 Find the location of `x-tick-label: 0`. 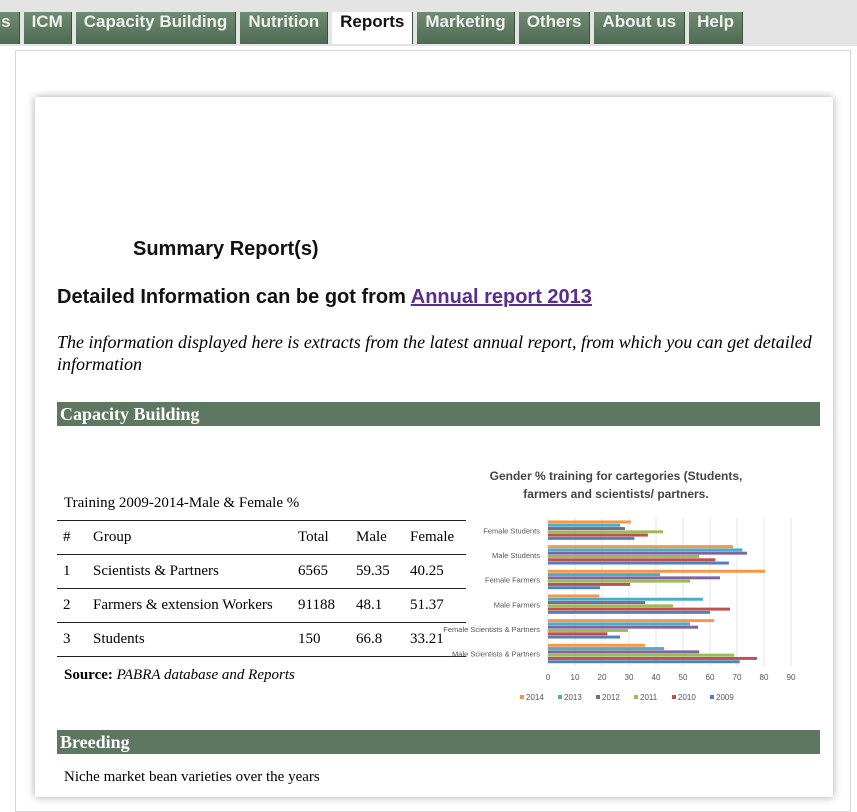

x-tick-label: 0 is located at coordinates (548, 677).